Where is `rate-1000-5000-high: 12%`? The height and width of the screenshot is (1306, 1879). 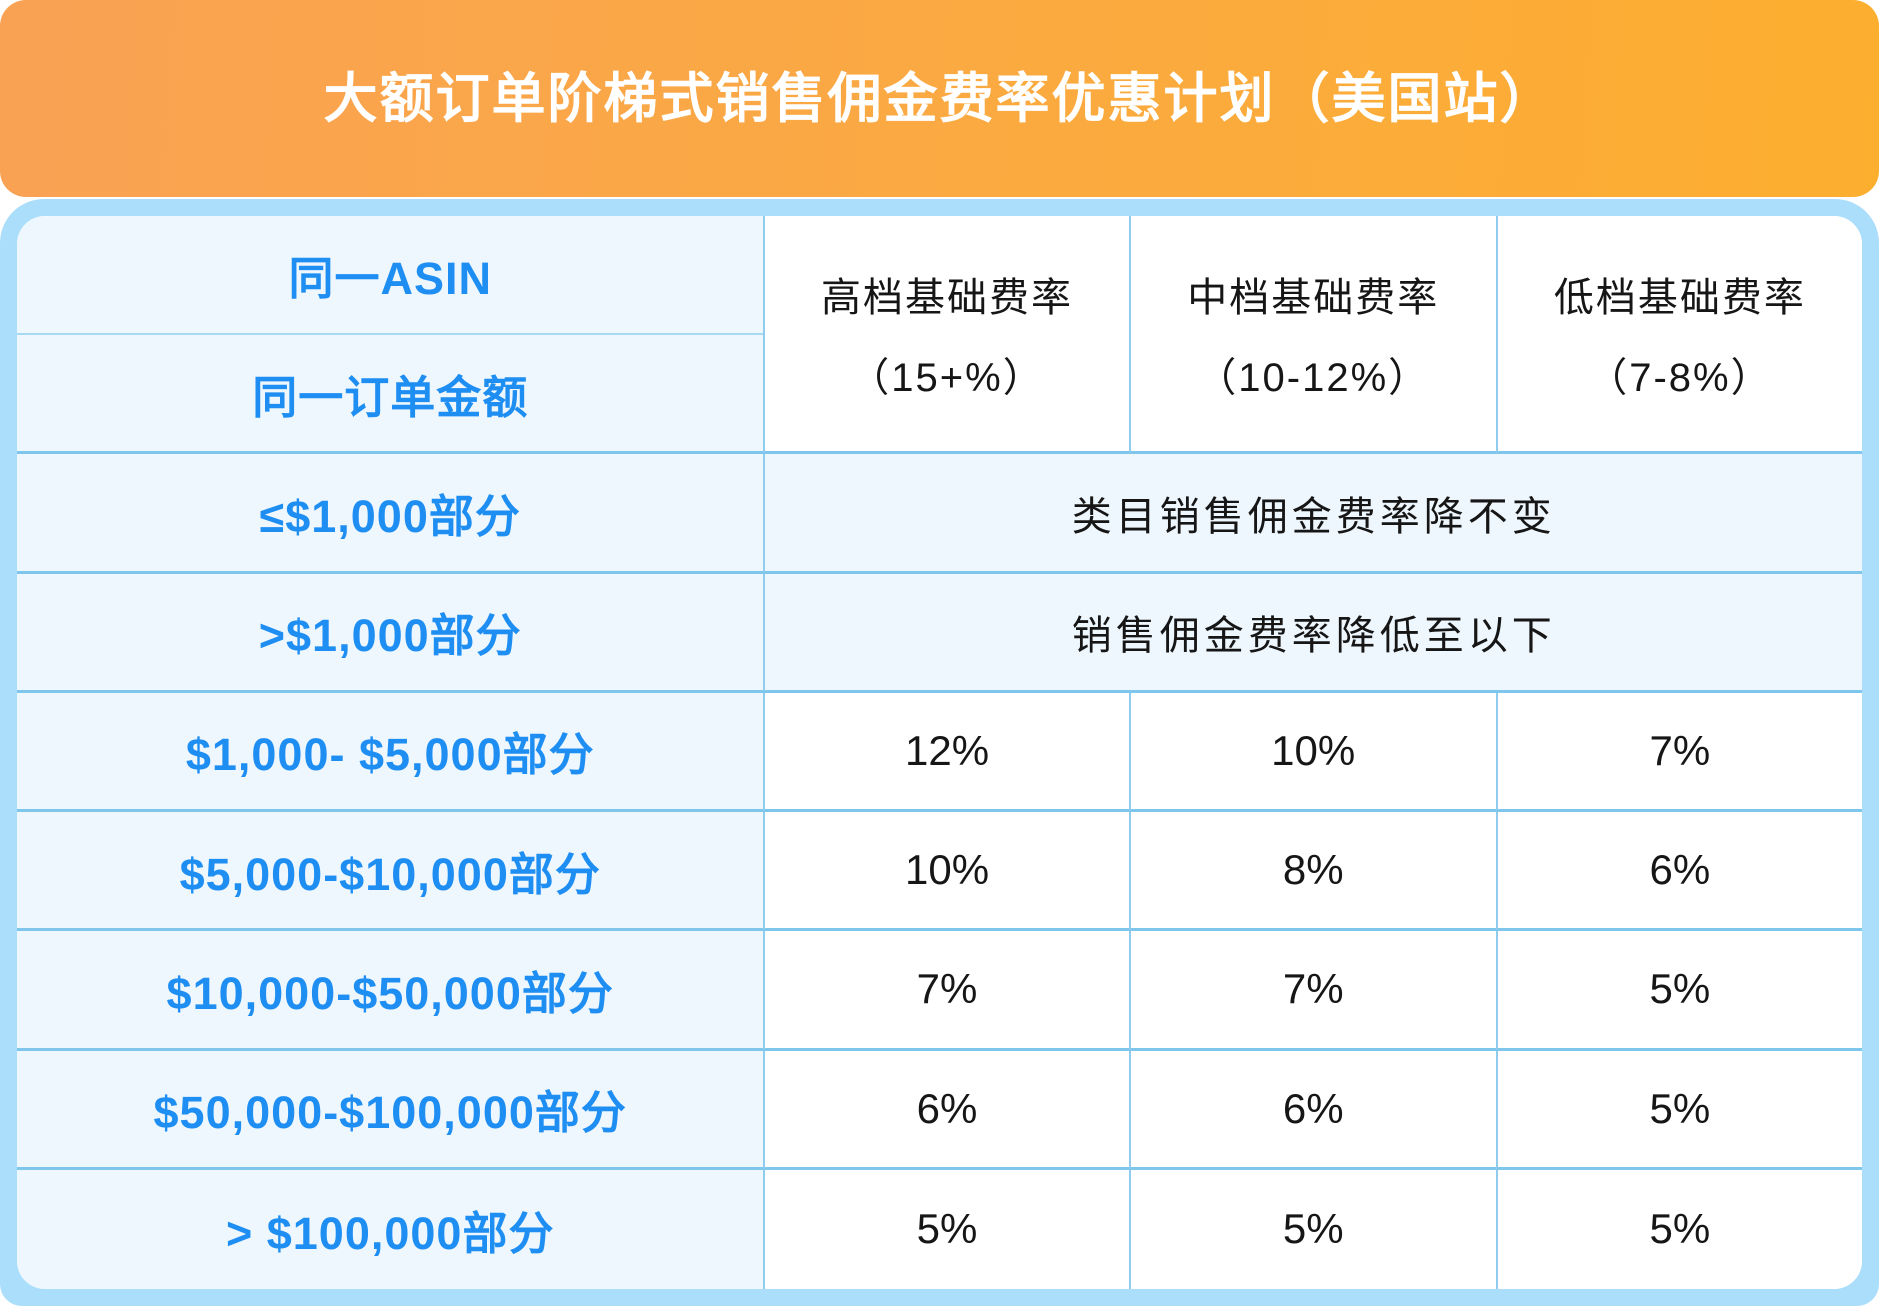 rate-1000-5000-high: 12% is located at coordinates (946, 752).